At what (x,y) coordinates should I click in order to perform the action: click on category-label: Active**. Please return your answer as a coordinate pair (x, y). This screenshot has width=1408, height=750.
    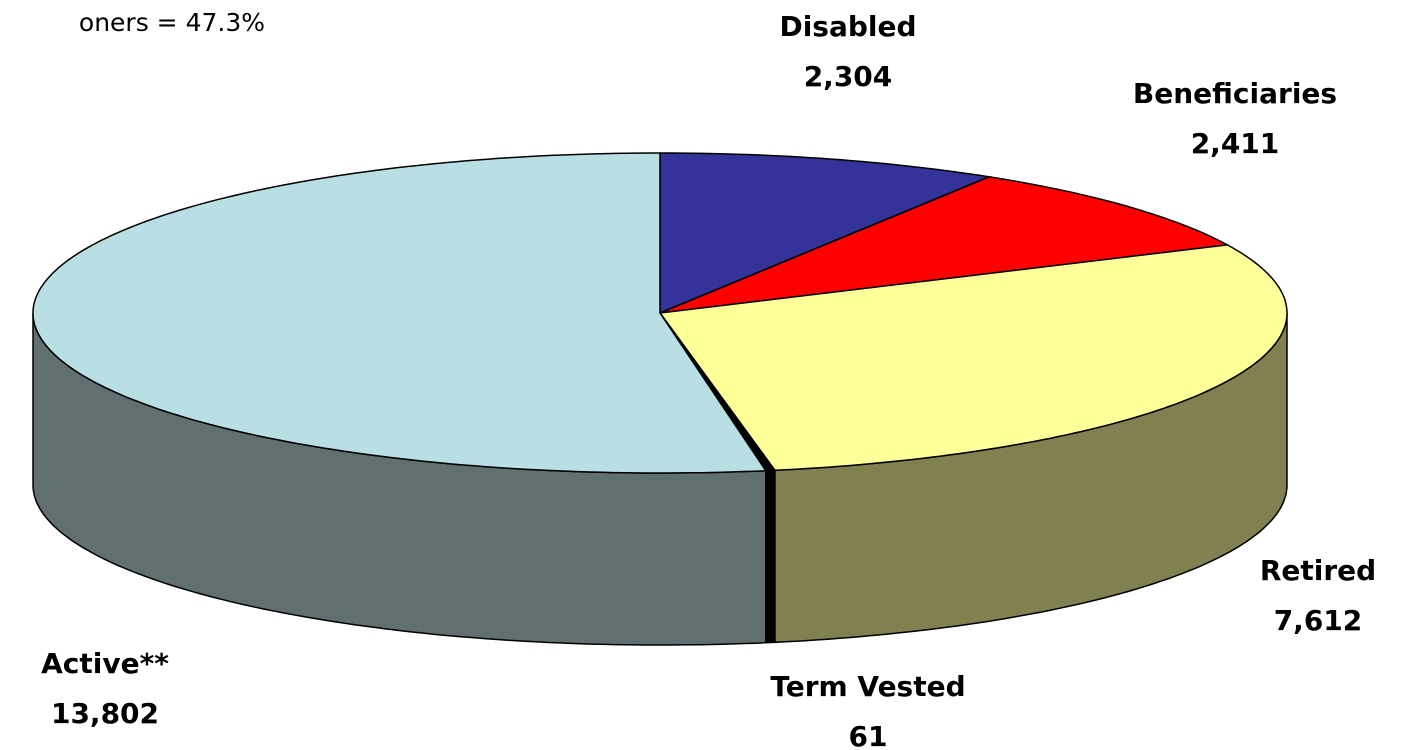
    Looking at the image, I should click on (105, 663).